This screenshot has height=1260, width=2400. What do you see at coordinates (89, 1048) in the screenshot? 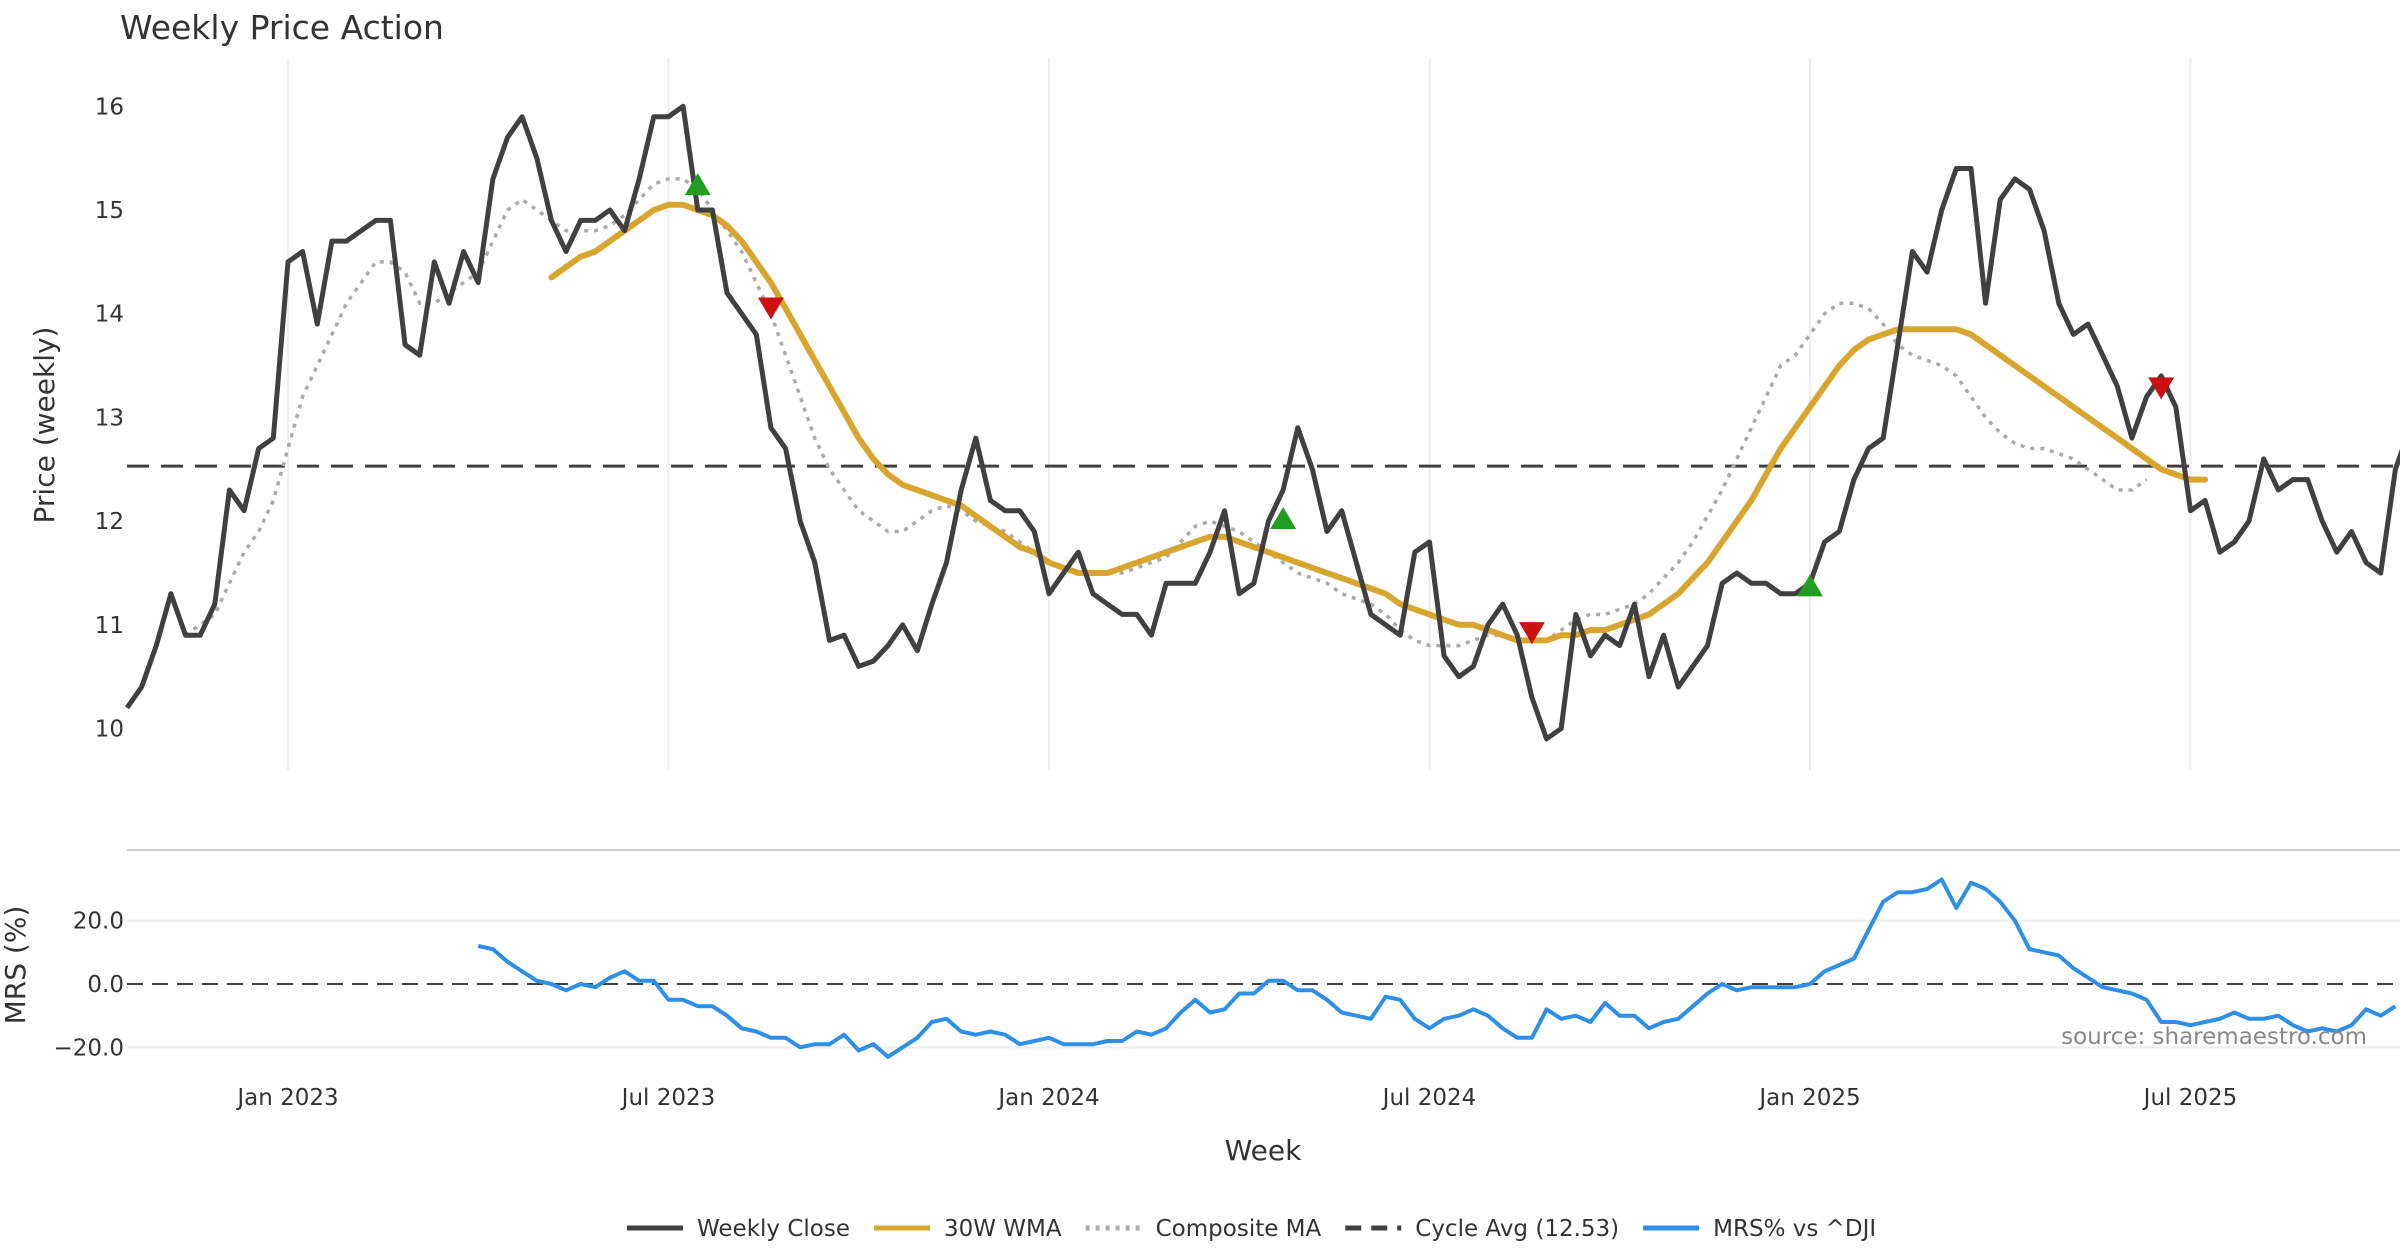
I see `mrs-y-tick: −20.0` at bounding box center [89, 1048].